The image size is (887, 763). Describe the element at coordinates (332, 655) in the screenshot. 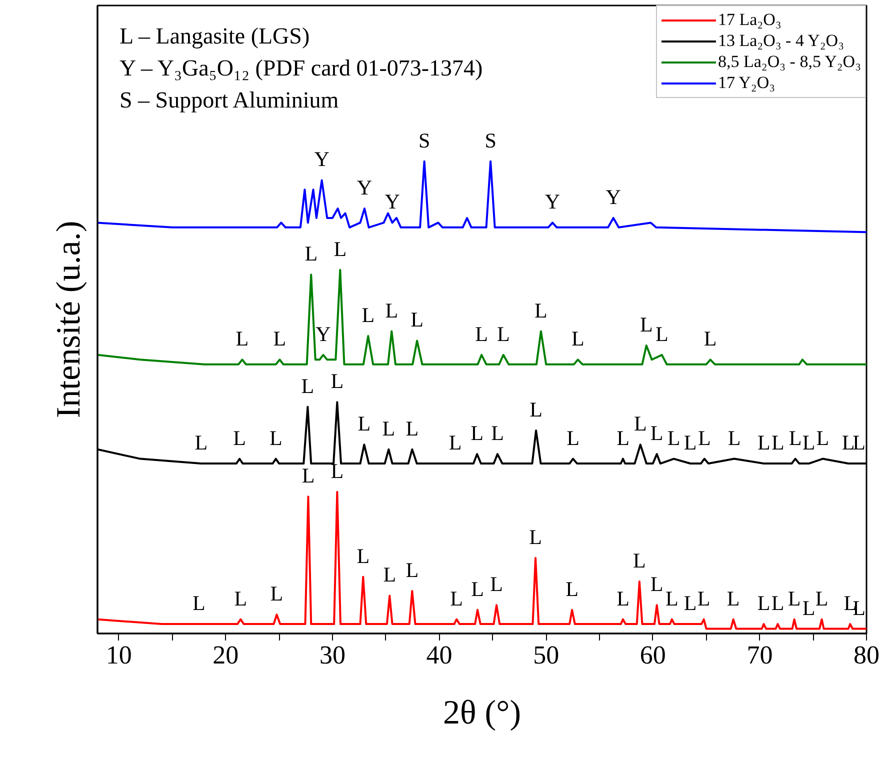

I see `x-tick-label: 30` at that location.